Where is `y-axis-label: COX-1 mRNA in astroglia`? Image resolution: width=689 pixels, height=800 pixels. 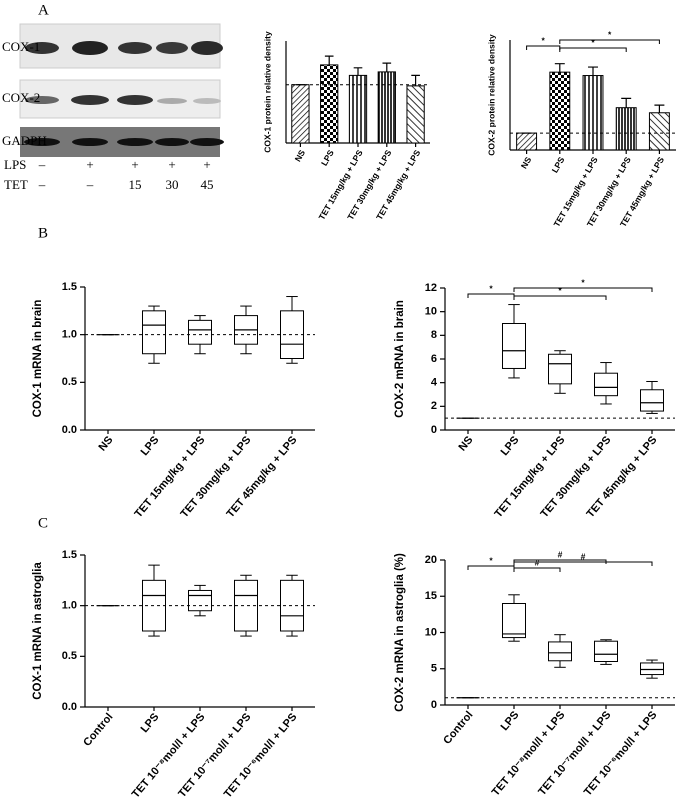 y-axis-label: COX-1 mRNA in astroglia is located at coordinates (38, 631).